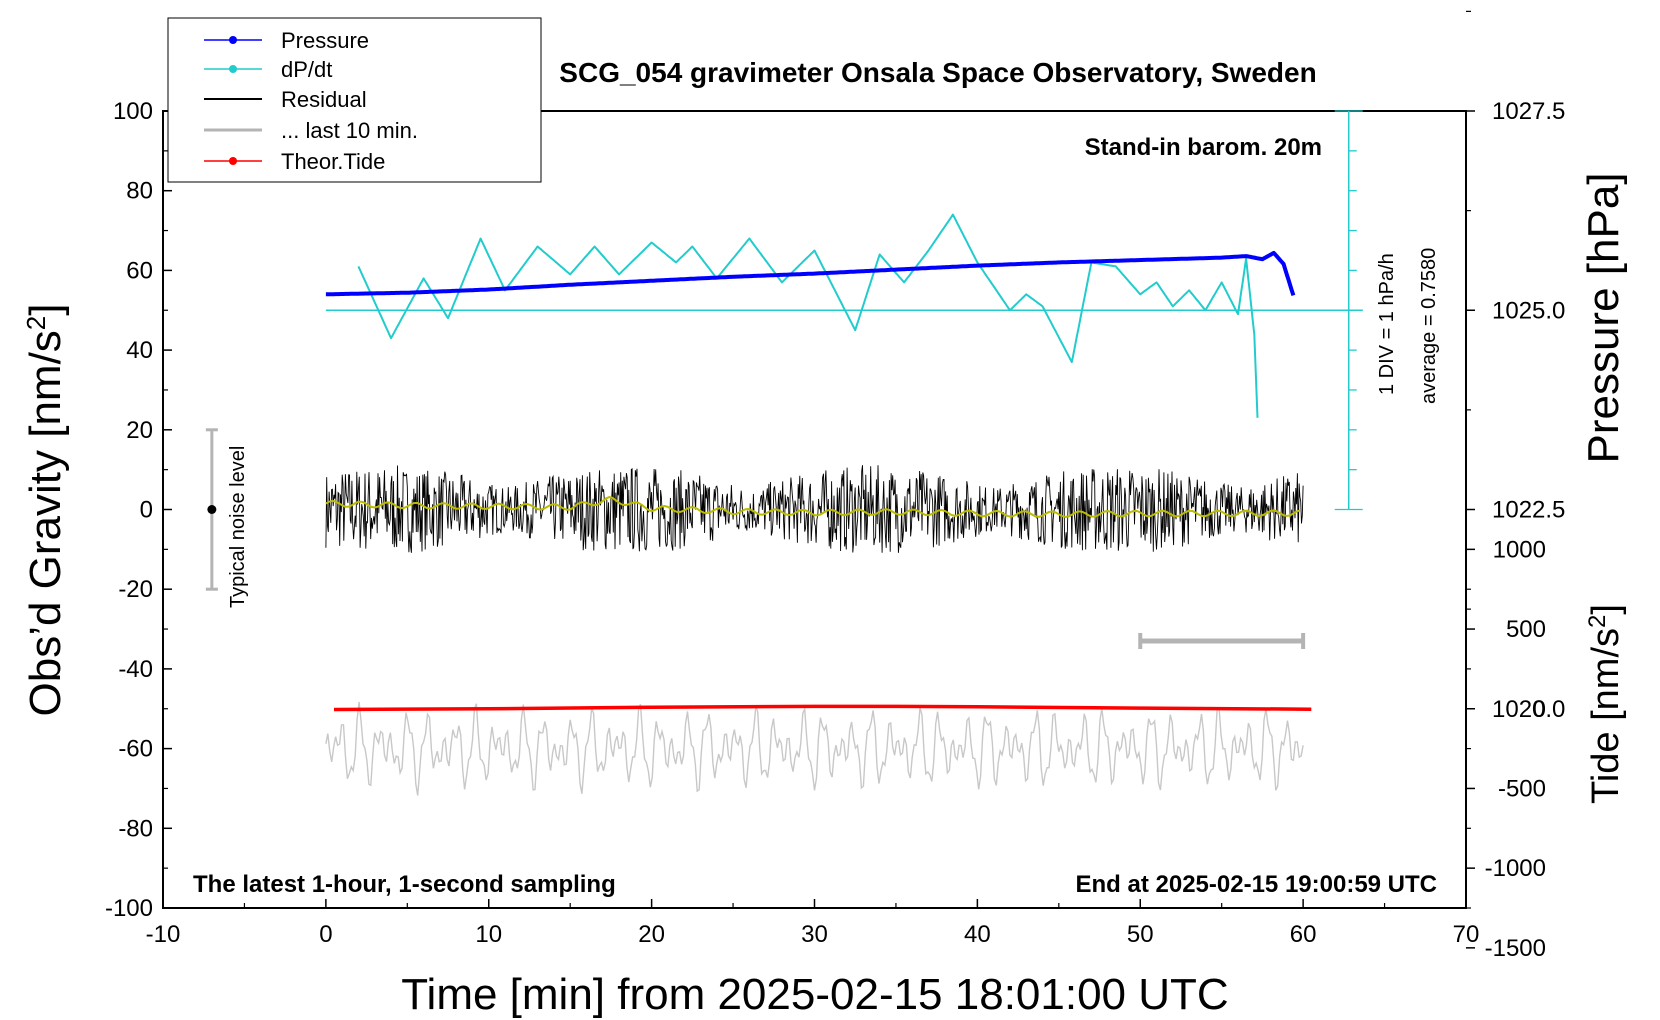  I want to click on y-tick-label: 20, so click(139, 430).